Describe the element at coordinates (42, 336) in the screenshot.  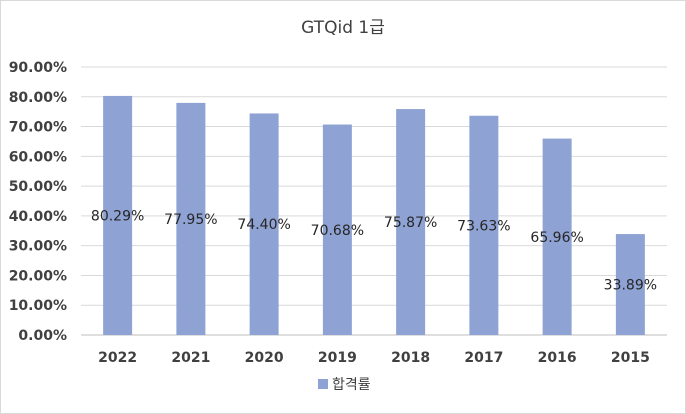
I see `y-tick-label: 0.00%` at that location.